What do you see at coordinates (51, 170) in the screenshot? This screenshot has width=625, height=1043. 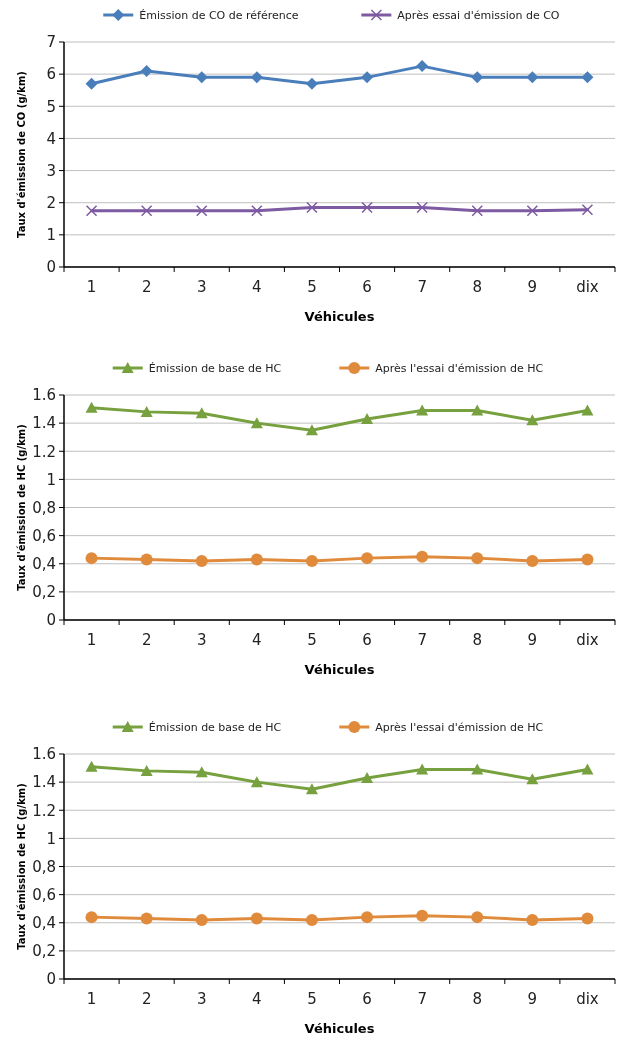 I see `y-tick-label: 3` at bounding box center [51, 170].